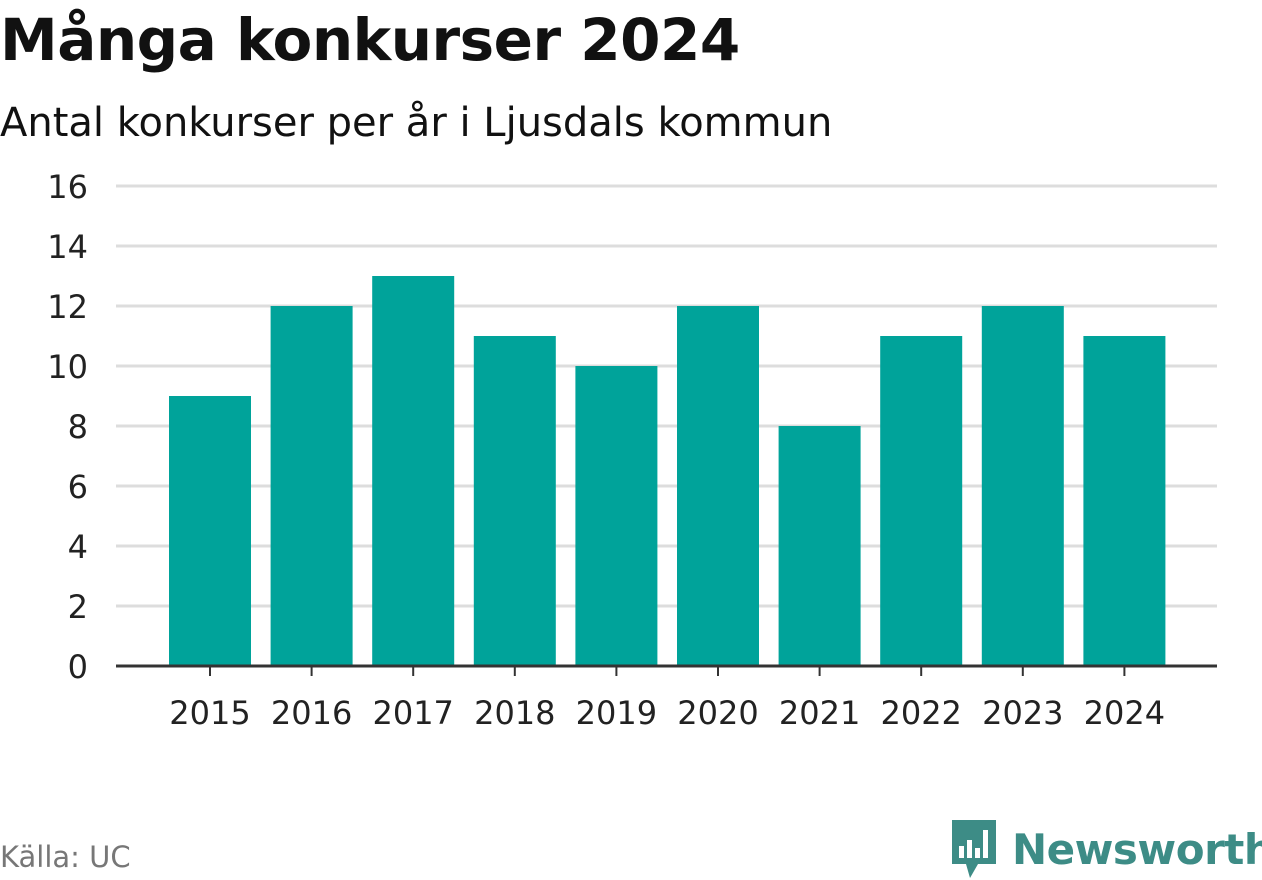 The image size is (1262, 880). What do you see at coordinates (819, 546) in the screenshot?
I see `bar-2021` at bounding box center [819, 546].